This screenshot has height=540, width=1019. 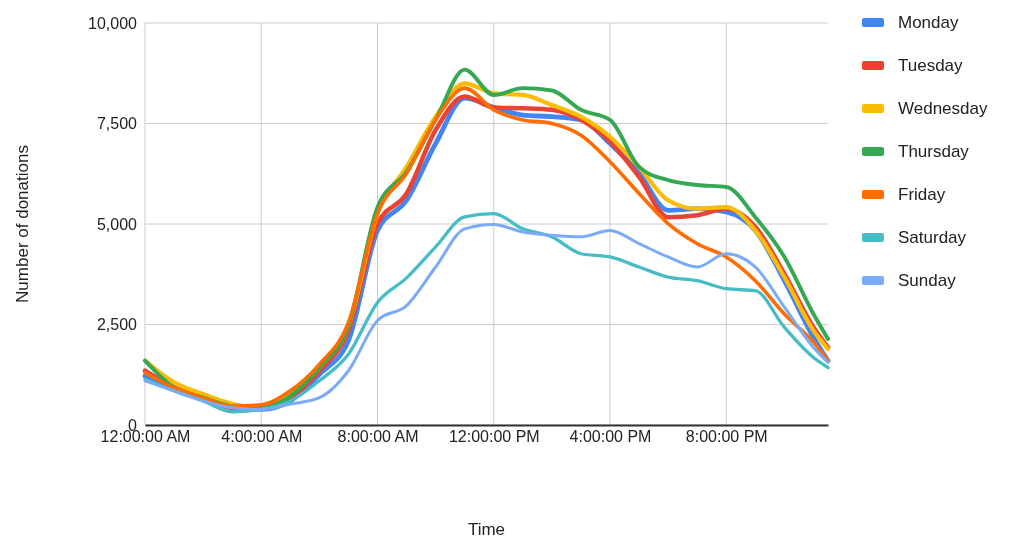 What do you see at coordinates (378, 437) in the screenshot?
I see `x-tick-label: 8:00:00 AM` at bounding box center [378, 437].